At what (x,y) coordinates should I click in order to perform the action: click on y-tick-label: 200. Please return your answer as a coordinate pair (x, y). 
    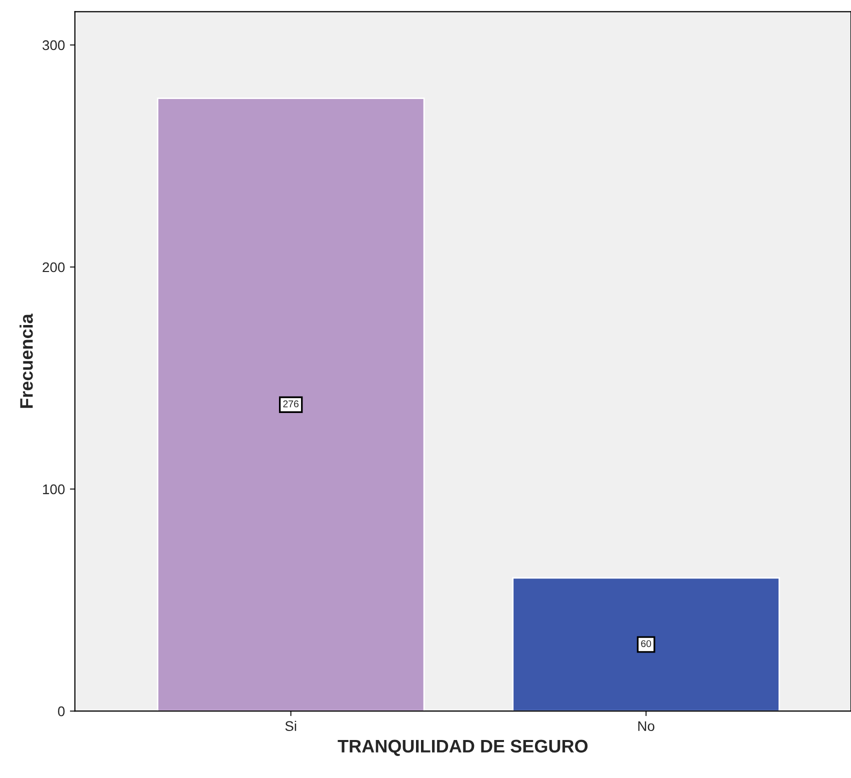
    Looking at the image, I should click on (53, 267).